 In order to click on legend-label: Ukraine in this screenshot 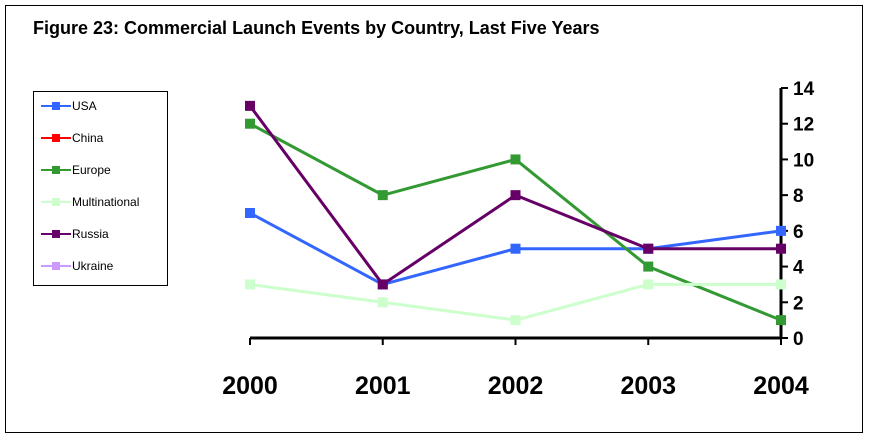, I will do `click(93, 266)`.